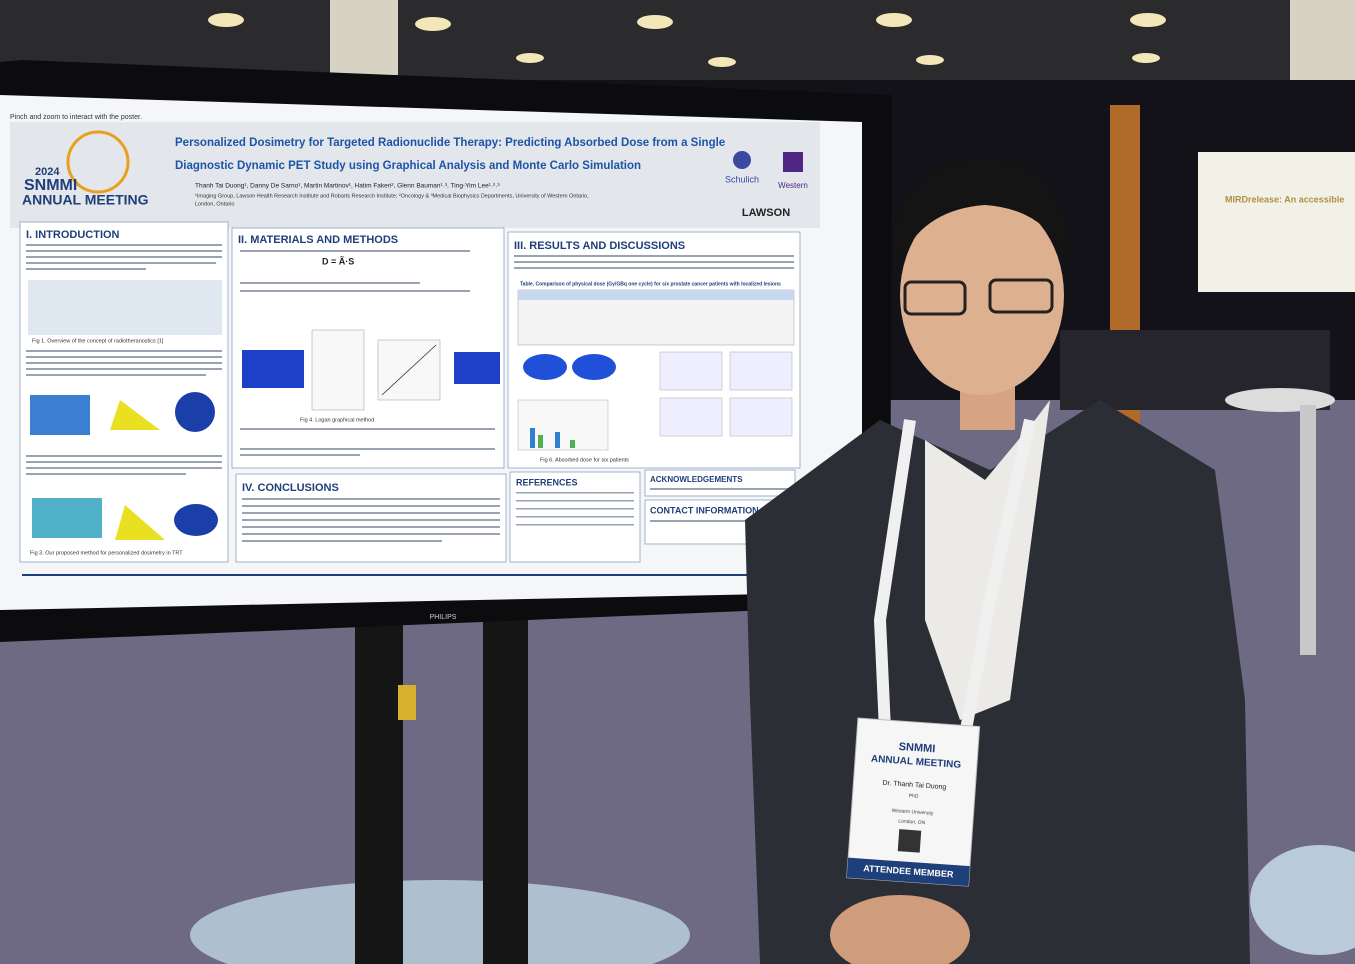  What do you see at coordinates (696, 479) in the screenshot?
I see `section-heading: ACKNOWLEDGEMENTS` at bounding box center [696, 479].